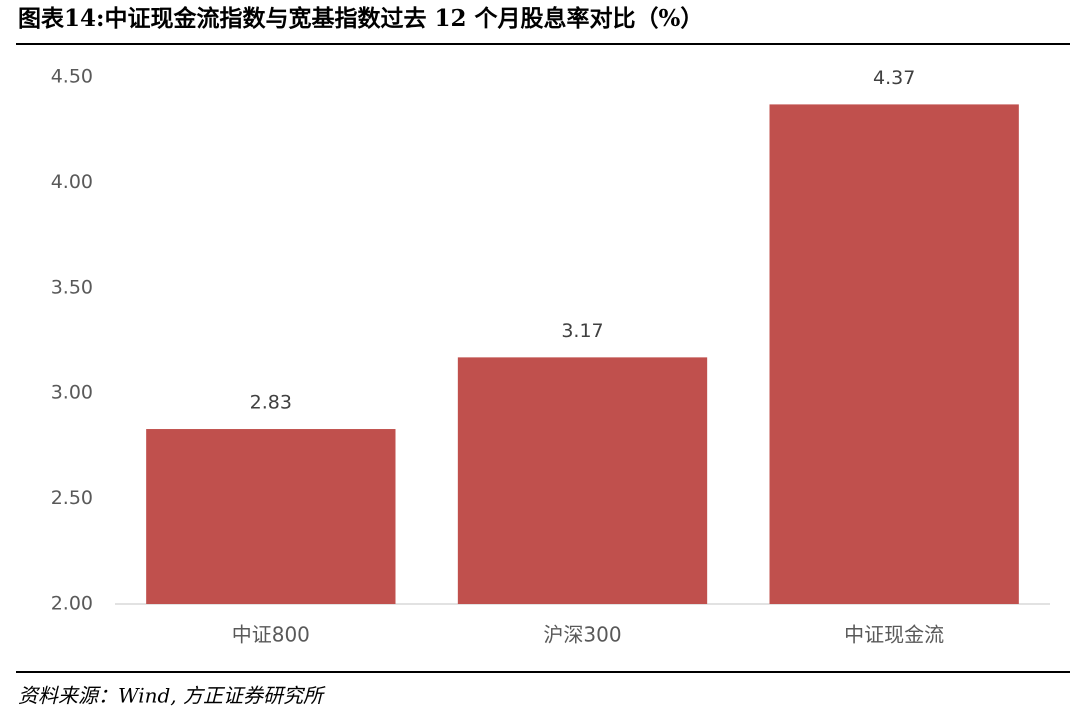  What do you see at coordinates (360, 18) in the screenshot?
I see `chart-title: 图表14:中证现金流指数与宽基指数过去 12 个月股息率对比（%）` at bounding box center [360, 18].